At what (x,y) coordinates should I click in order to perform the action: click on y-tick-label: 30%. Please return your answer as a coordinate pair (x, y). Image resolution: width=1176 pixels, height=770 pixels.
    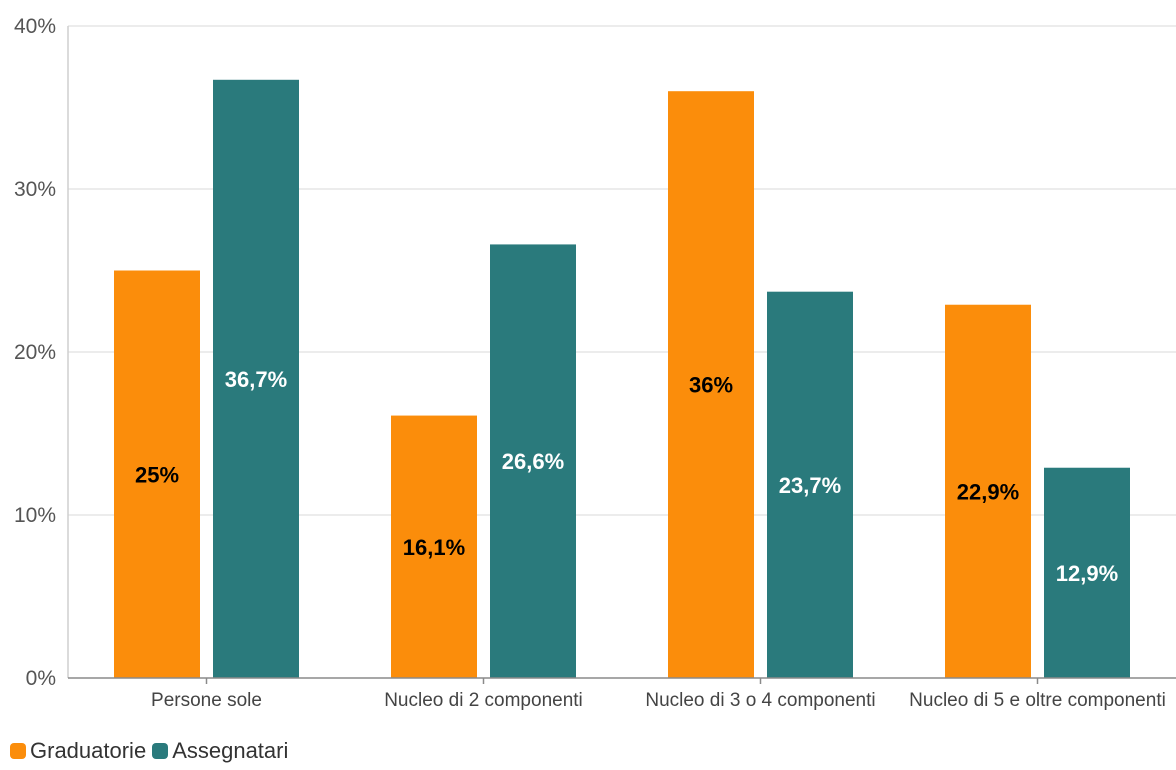
    Looking at the image, I should click on (35, 189).